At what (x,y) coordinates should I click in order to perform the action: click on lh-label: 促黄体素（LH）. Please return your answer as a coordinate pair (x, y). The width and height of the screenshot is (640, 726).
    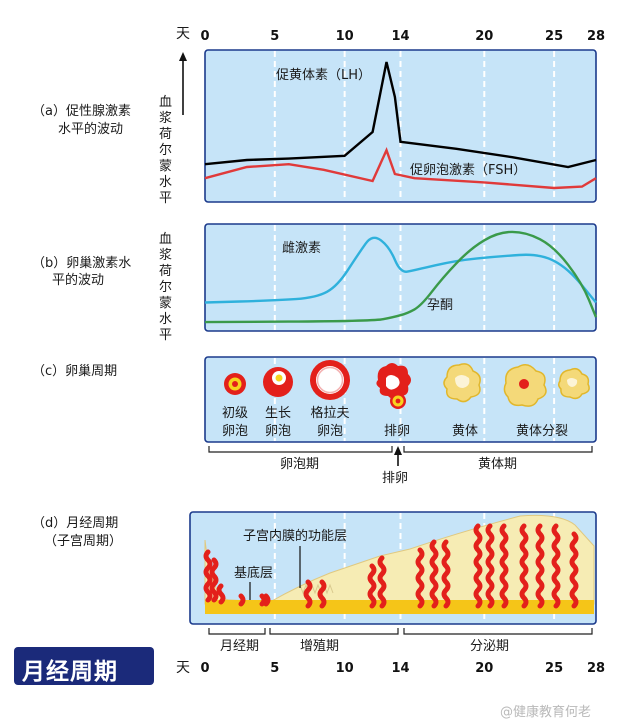
    Looking at the image, I should click on (324, 75).